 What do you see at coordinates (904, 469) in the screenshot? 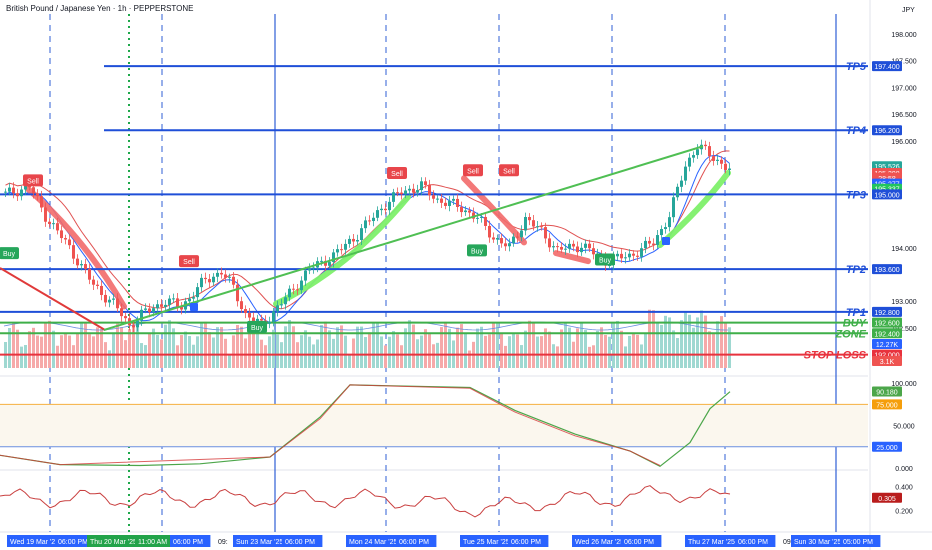
I see `indicator-tick: 0.000` at bounding box center [904, 469].